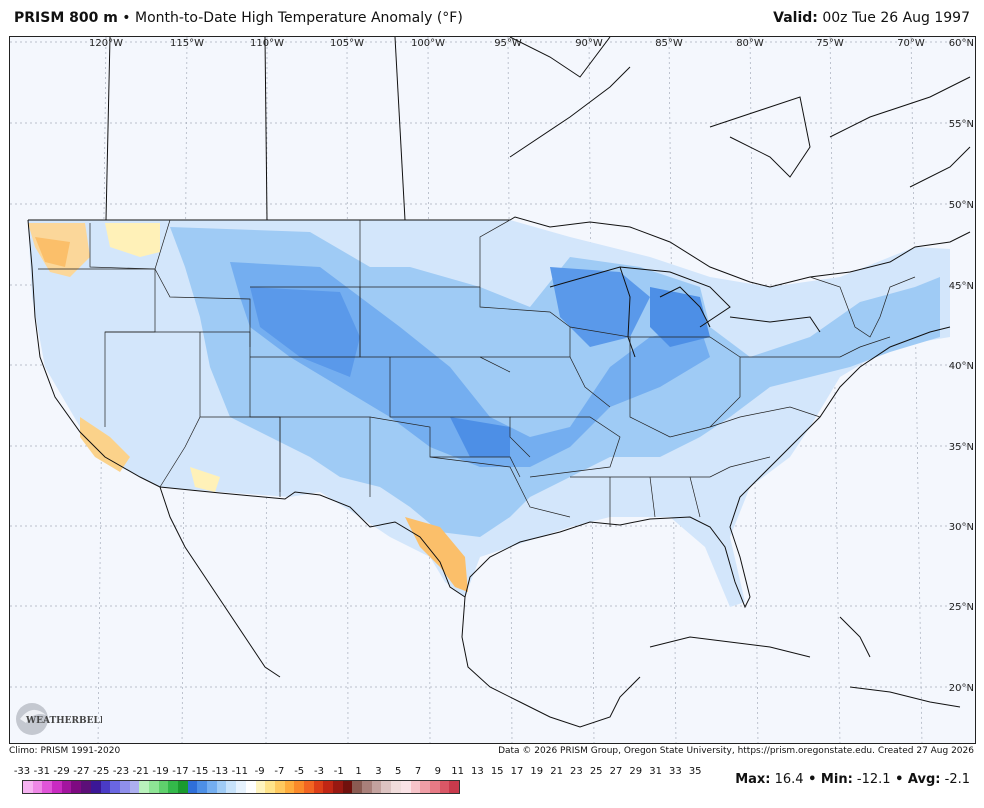 Image resolution: width=984 pixels, height=808 pixels. I want to click on lon-label: 110°W, so click(267, 43).